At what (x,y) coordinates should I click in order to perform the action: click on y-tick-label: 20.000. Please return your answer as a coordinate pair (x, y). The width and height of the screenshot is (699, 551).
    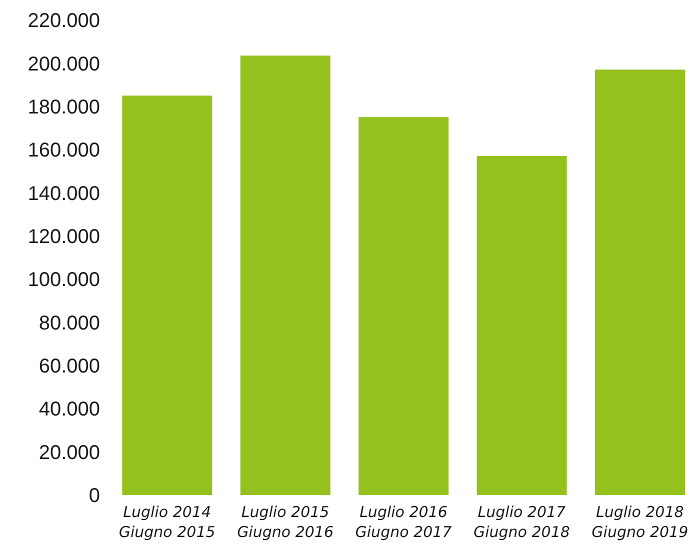
    Looking at the image, I should click on (69, 453).